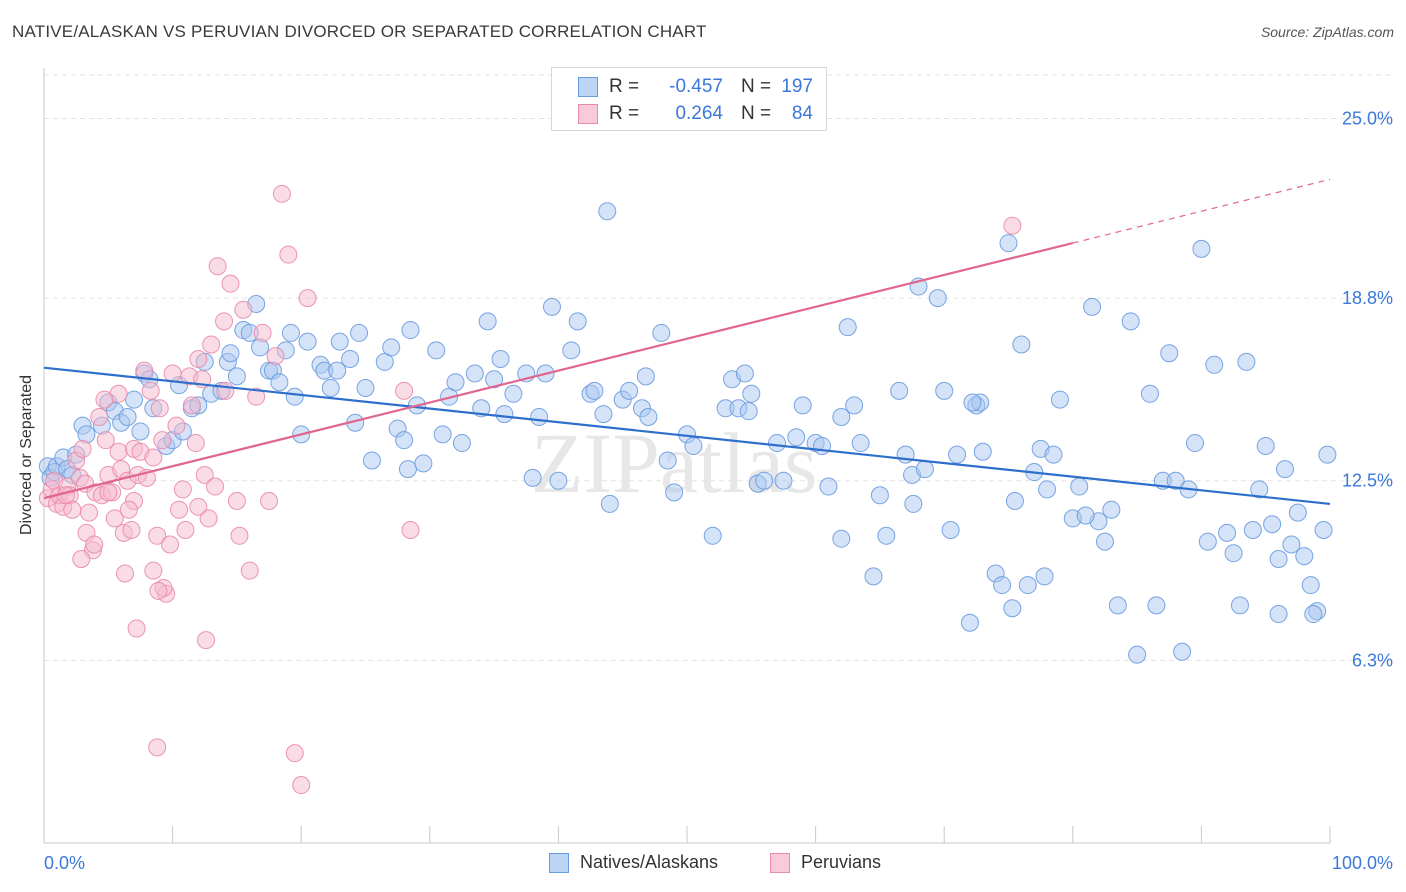  What do you see at coordinates (588, 87) in the screenshot?
I see `legend-swatch-blue` at bounding box center [588, 87].